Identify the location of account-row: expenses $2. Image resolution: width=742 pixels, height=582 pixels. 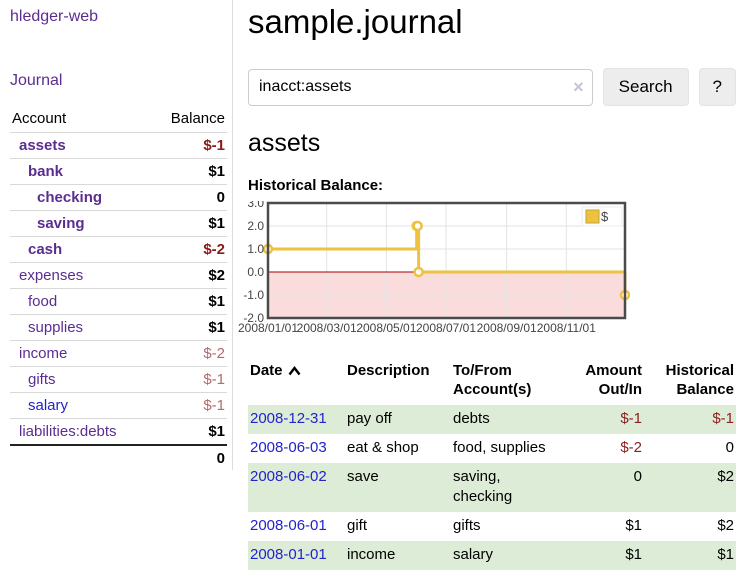
(118, 275).